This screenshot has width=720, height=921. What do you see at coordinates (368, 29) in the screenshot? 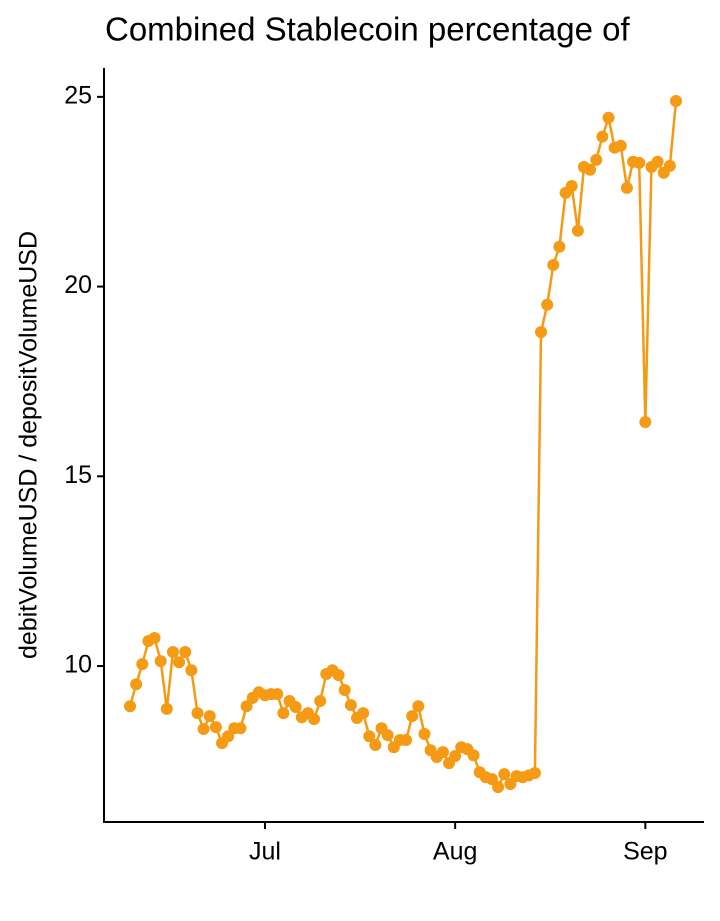
I see `chart-title: Combined Stablecoin percentage of` at bounding box center [368, 29].